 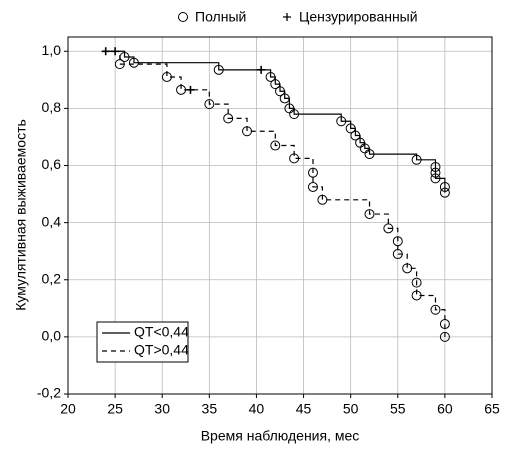 What do you see at coordinates (52, 336) in the screenshot?
I see `y-tick-label: 0,0` at bounding box center [52, 336].